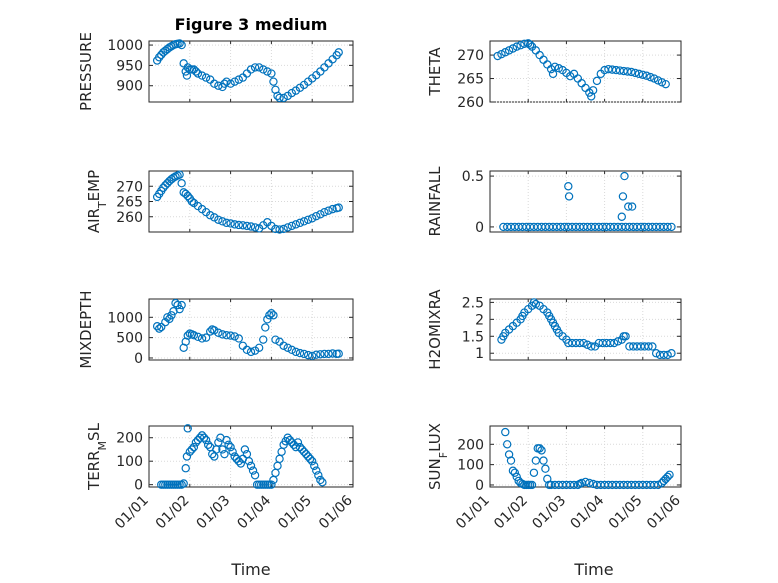  I want to click on y-tick-label: 900, so click(129, 87).